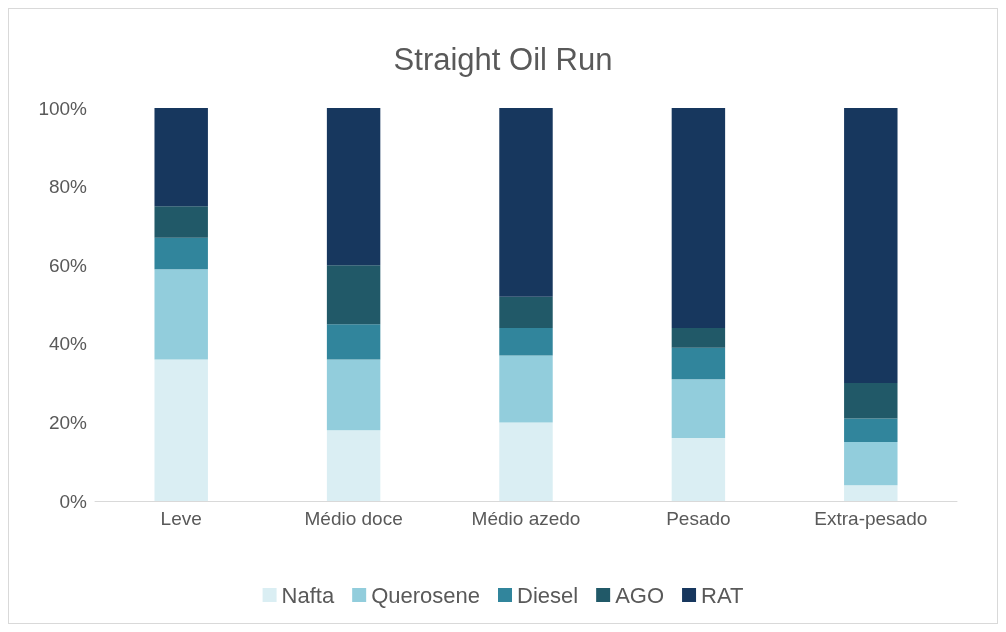  Describe the element at coordinates (308, 595) in the screenshot. I see `legend-label: Nafta` at that location.